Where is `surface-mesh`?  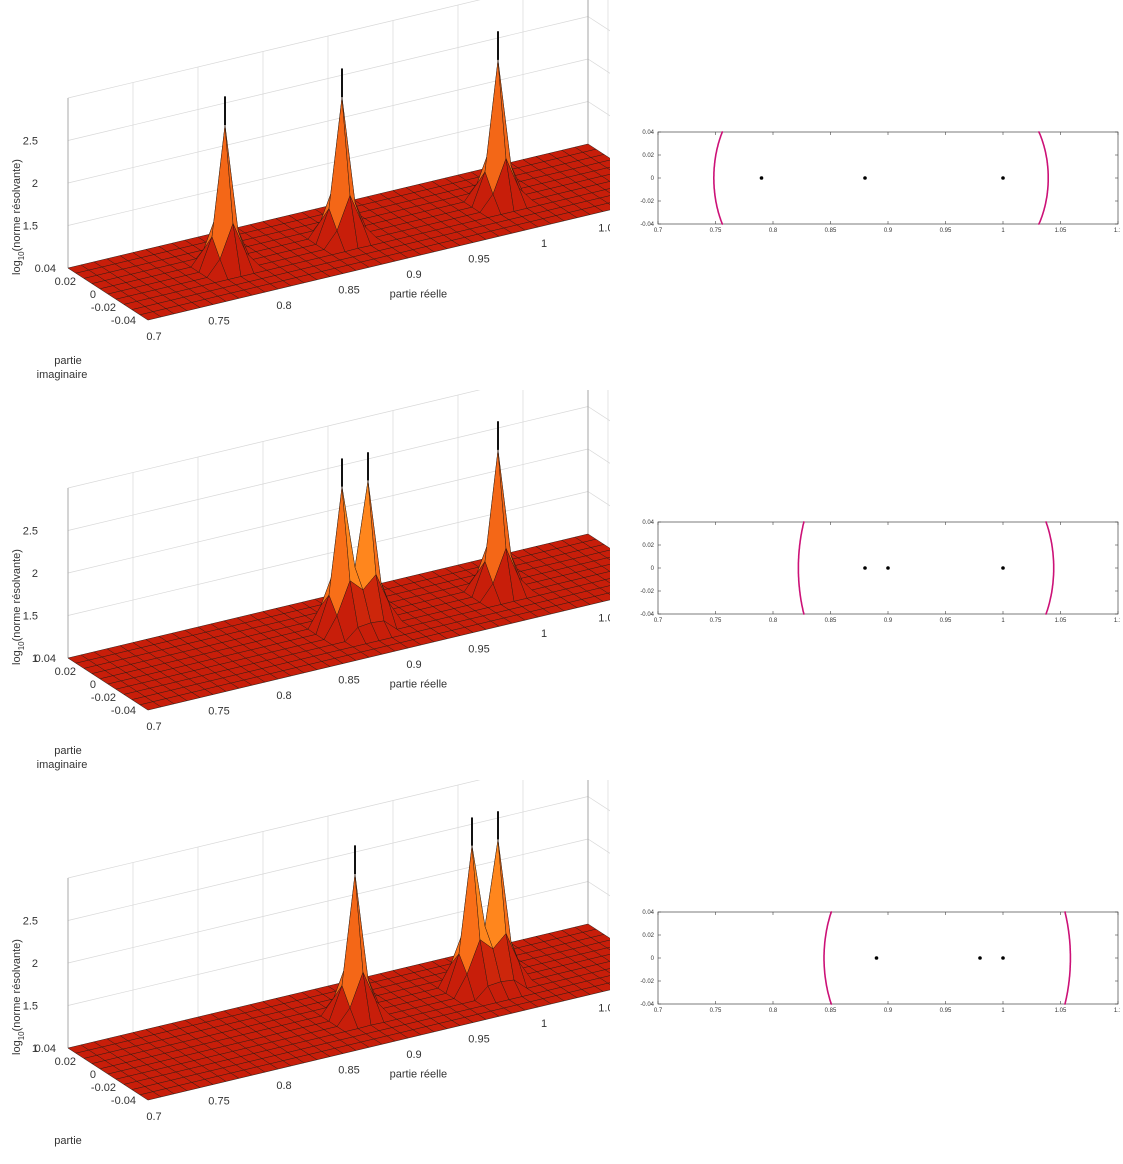
surface-mesh is located at coordinates (338, 580).